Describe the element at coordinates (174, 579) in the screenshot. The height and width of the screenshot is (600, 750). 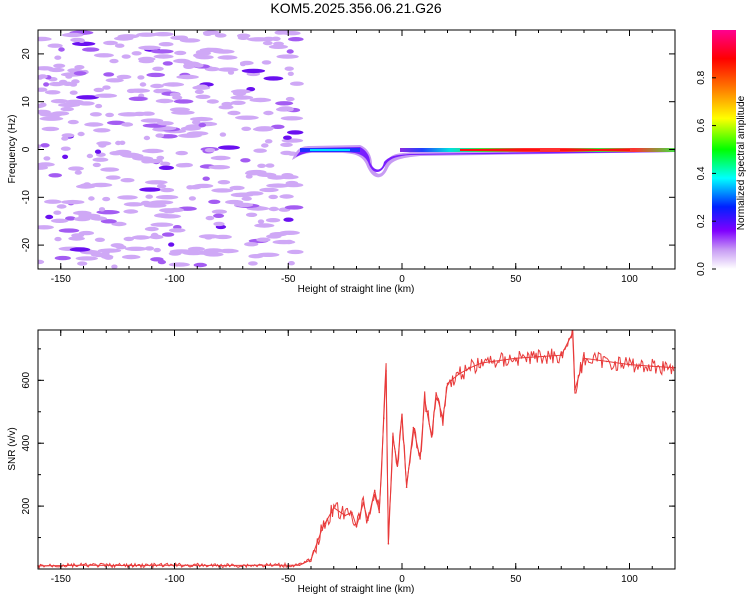
I see `x-tick-label: -100` at that location.